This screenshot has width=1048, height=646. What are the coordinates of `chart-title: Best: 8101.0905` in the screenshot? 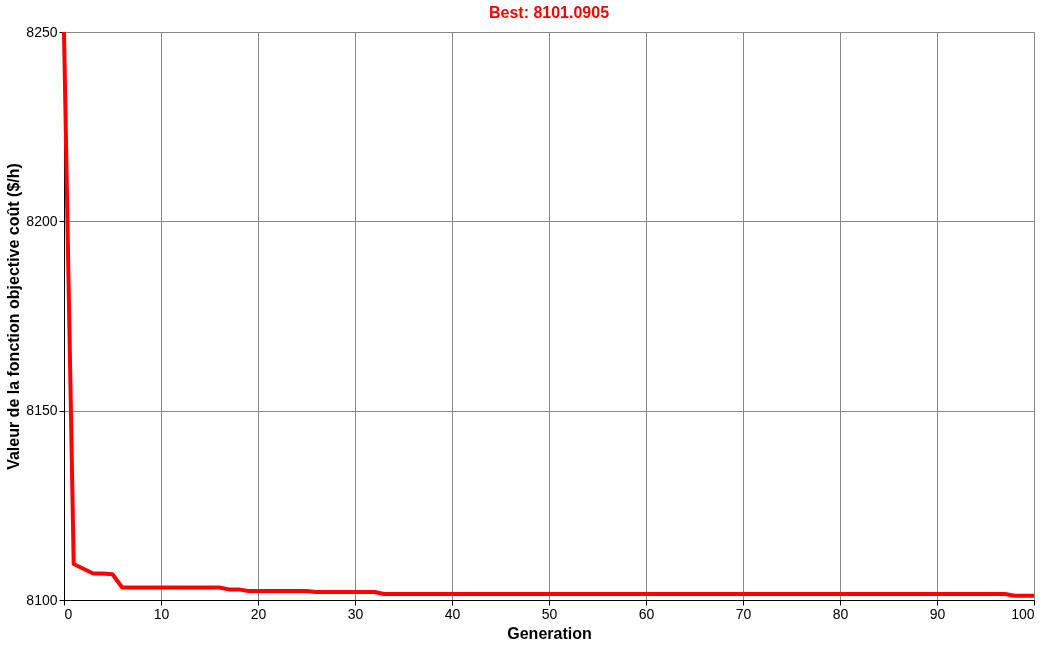 It's located at (549, 12).